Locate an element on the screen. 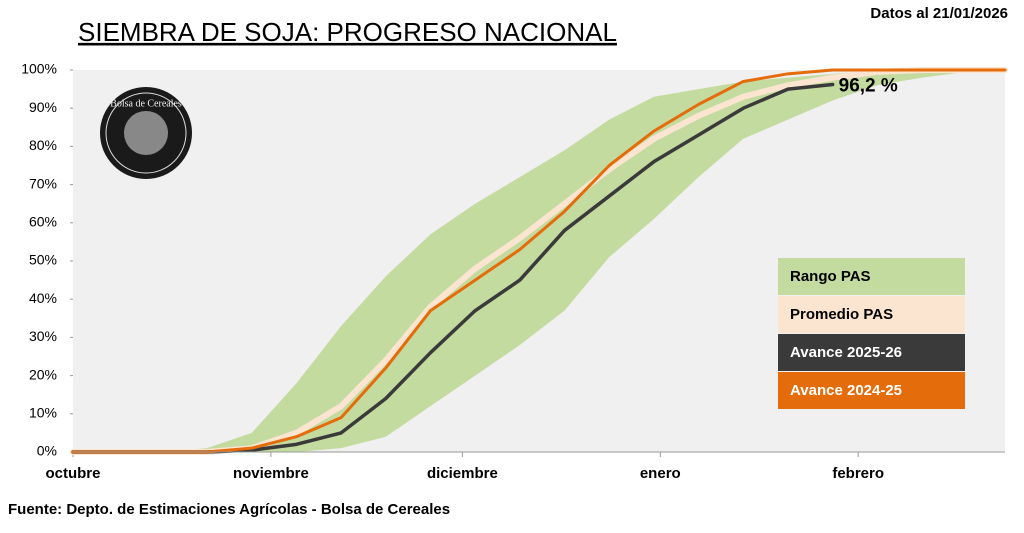 Image resolution: width=1024 pixels, height=533 pixels. logo-ring is located at coordinates (146, 133).